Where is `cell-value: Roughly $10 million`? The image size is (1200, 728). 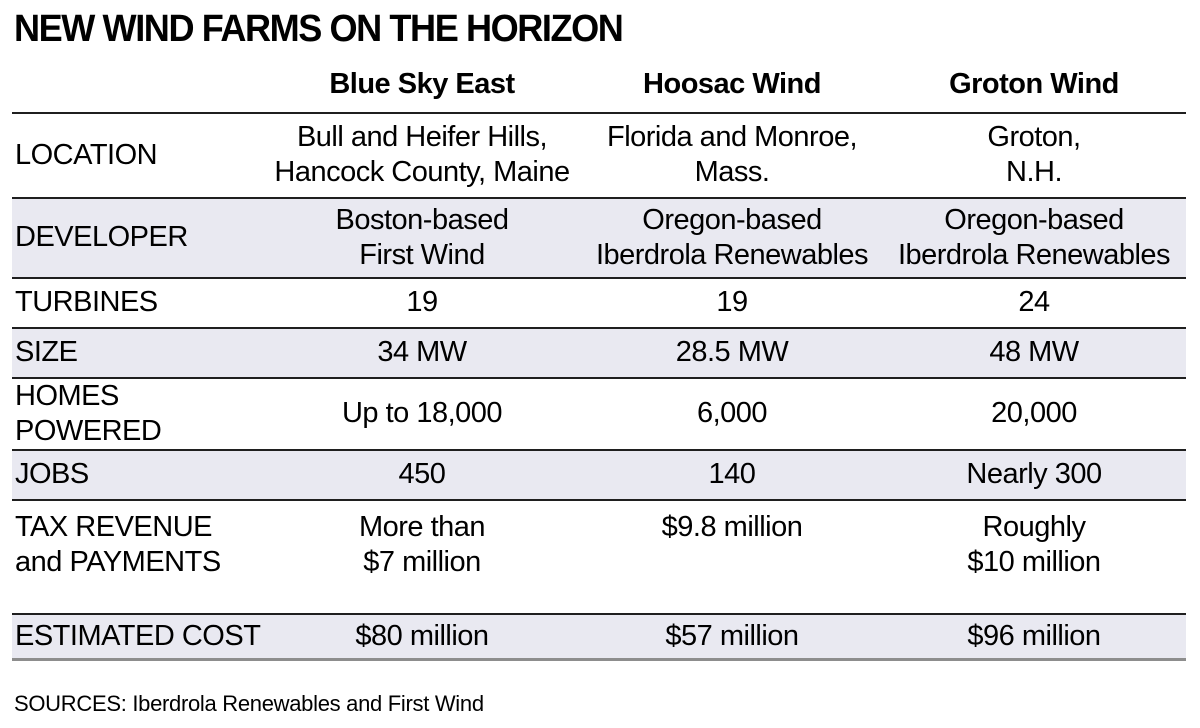 cell-value: Roughly $10 million is located at coordinates (1034, 544).